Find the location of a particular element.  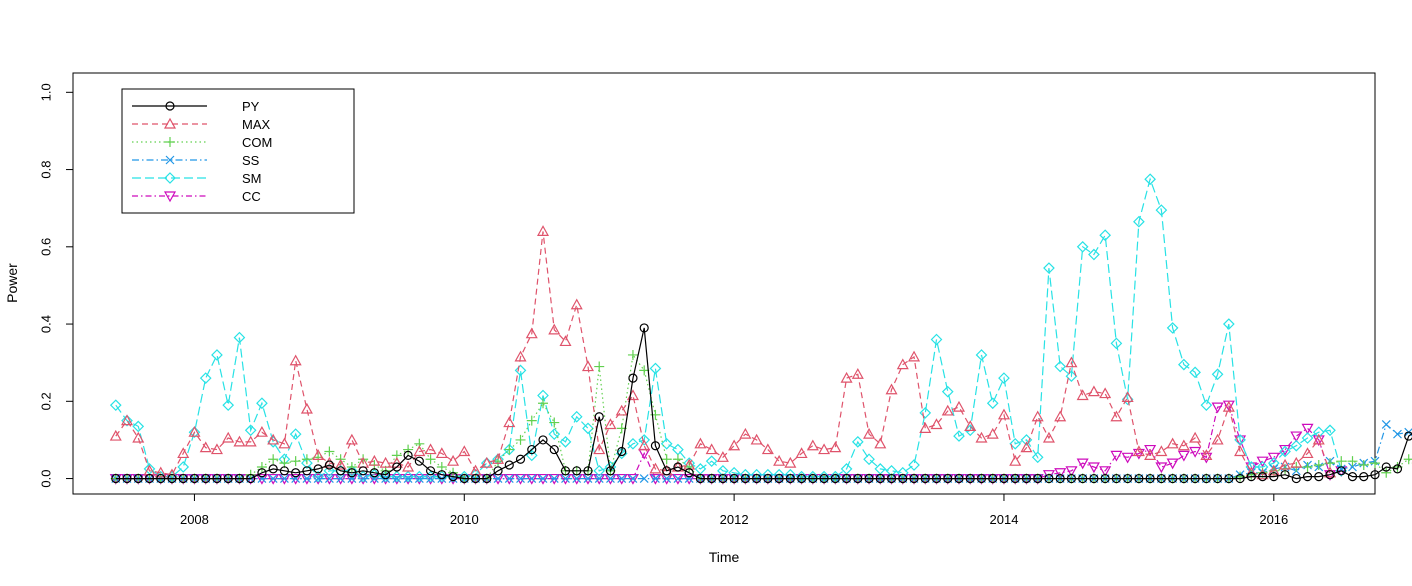

legend-item-sm: SM is located at coordinates (197, 178).